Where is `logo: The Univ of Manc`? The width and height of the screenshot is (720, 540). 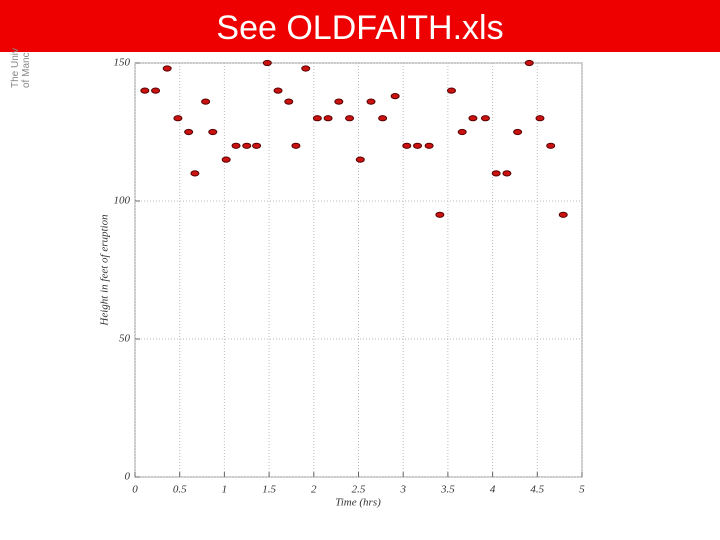
logo: The Univ of Manc is located at coordinates (21, 68).